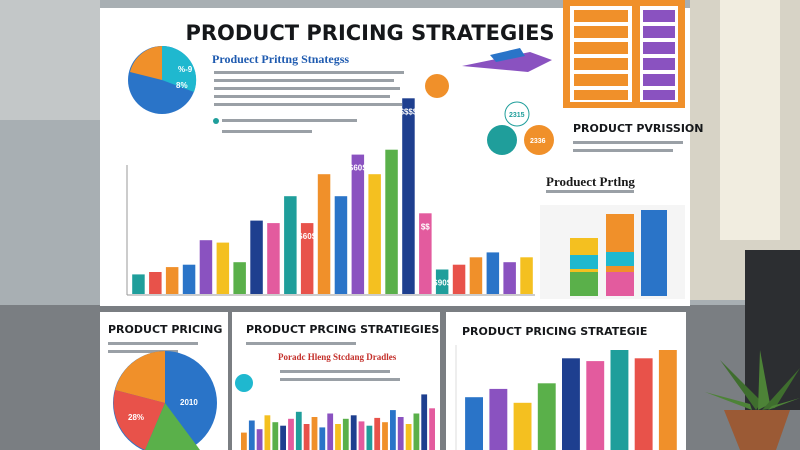 The height and width of the screenshot is (450, 800). What do you see at coordinates (554, 331) in the screenshot?
I see `panel-right-title: PRODUCT PRICING STRATEGIE` at bounding box center [554, 331].